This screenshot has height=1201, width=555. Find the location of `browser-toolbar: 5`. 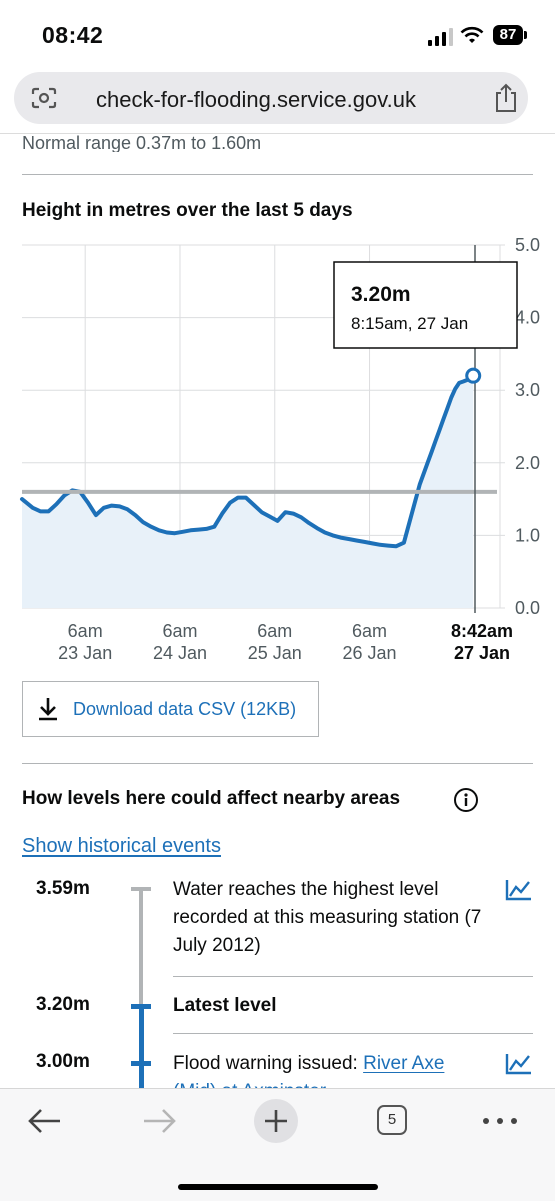

browser-toolbar: 5 is located at coordinates (277, 1144).